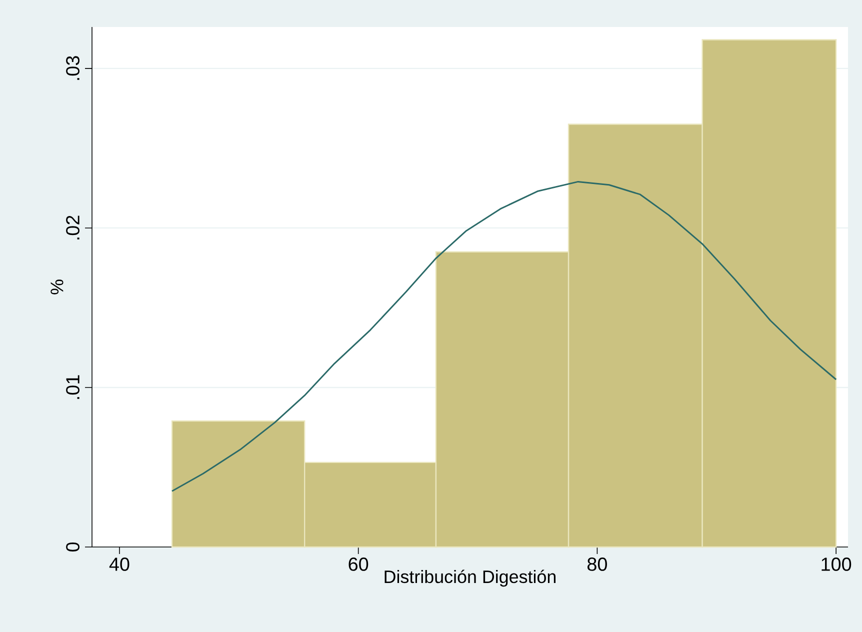 The image size is (862, 632). I want to click on x-axis-title: Distribución Digestión, so click(470, 578).